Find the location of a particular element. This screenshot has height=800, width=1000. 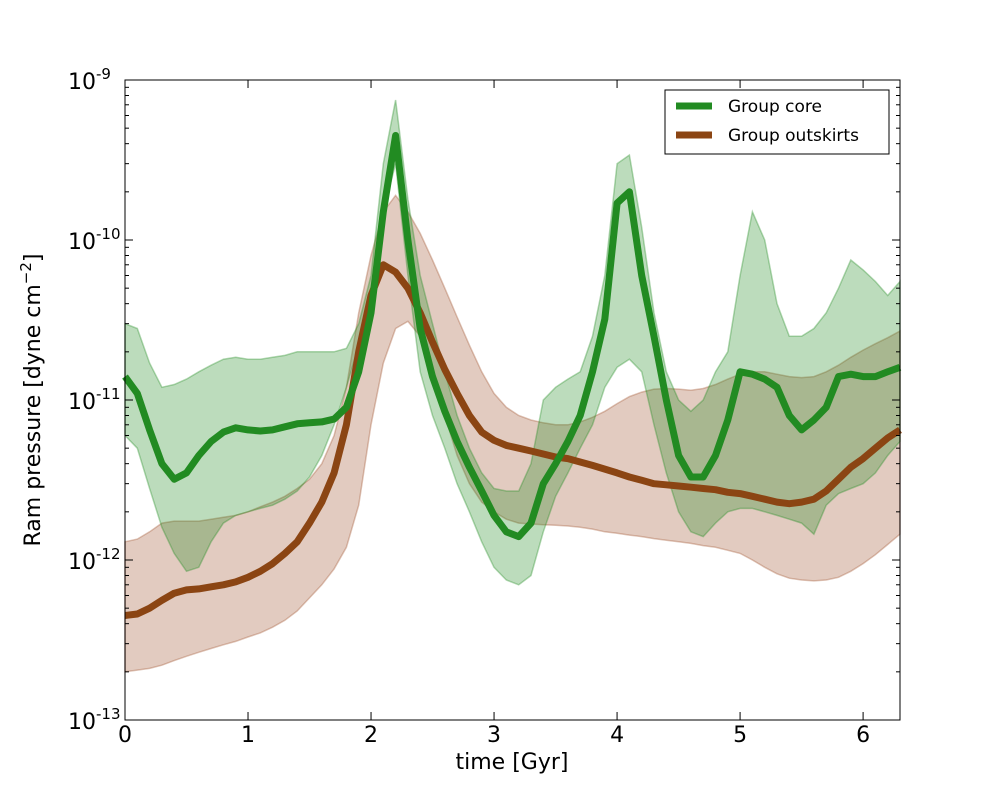

y-tick-label: 10-13 is located at coordinates (94, 720).